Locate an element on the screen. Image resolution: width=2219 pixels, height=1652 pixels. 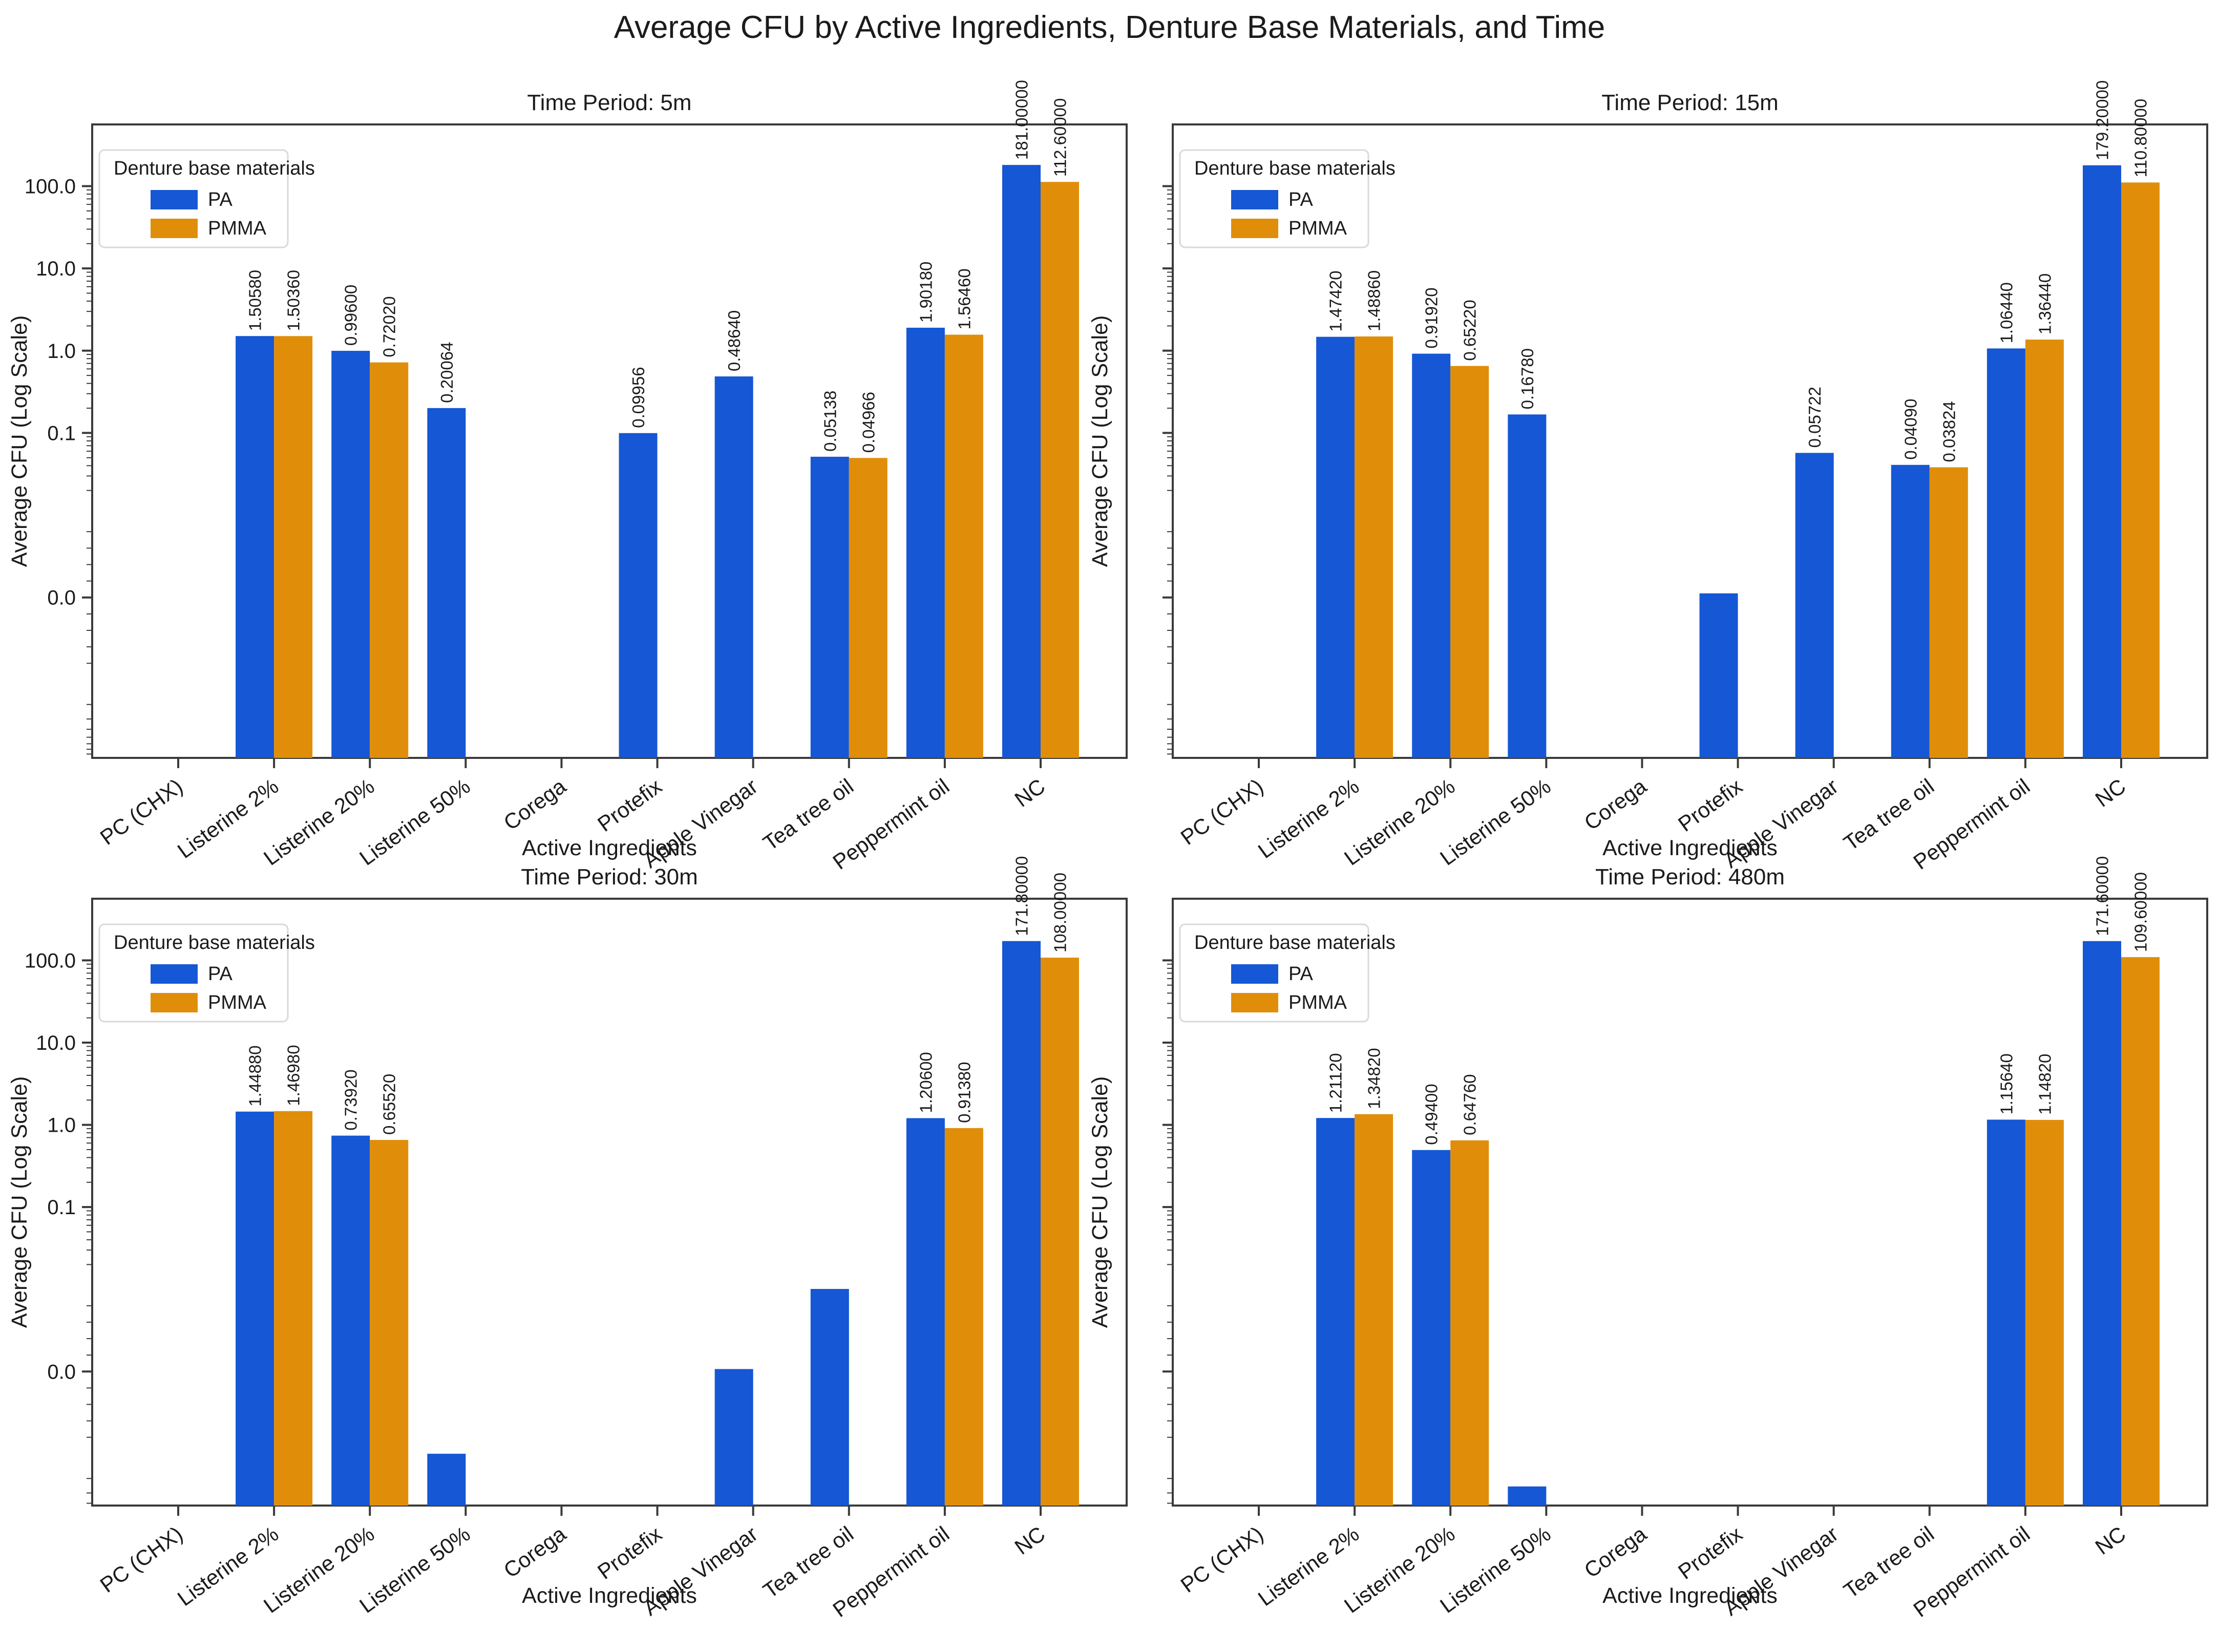
legend-entry-label: PMMA is located at coordinates (238, 1002).